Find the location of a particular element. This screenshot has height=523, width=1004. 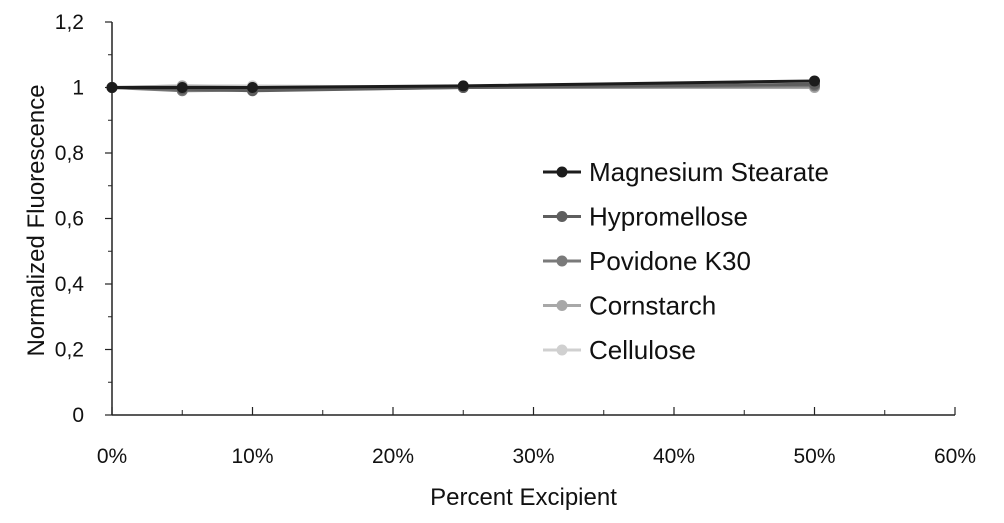

x-tick-label: 10% is located at coordinates (252, 456).